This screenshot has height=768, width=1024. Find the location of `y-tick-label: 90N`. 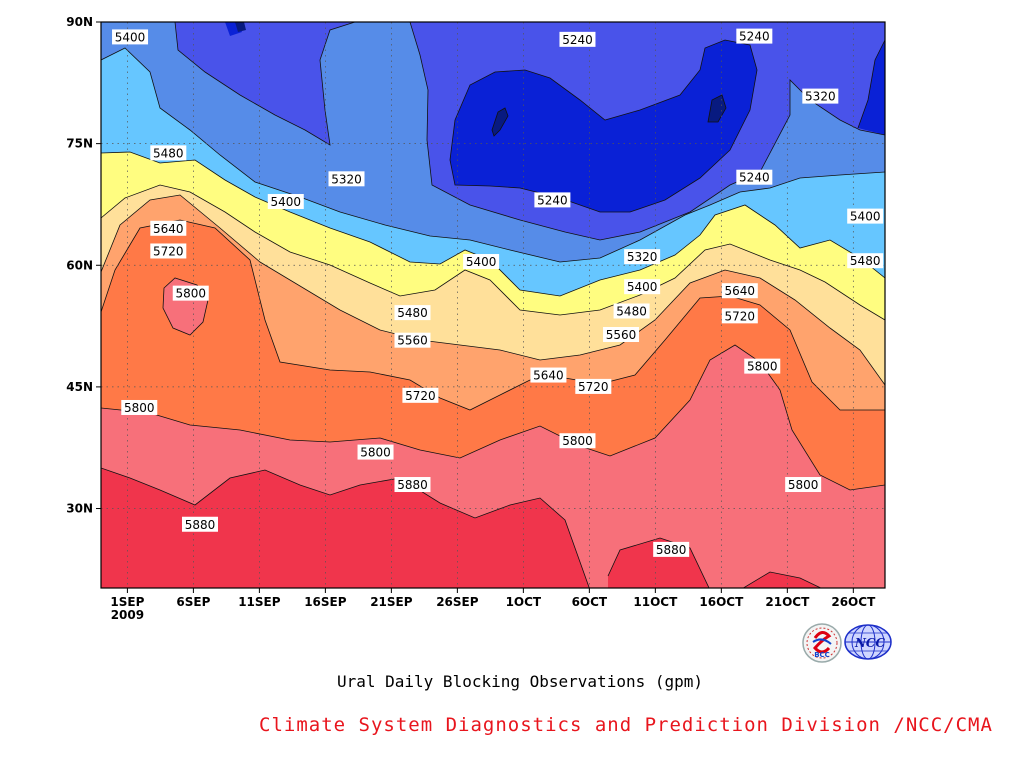

y-tick-label: 90N is located at coordinates (79, 22).